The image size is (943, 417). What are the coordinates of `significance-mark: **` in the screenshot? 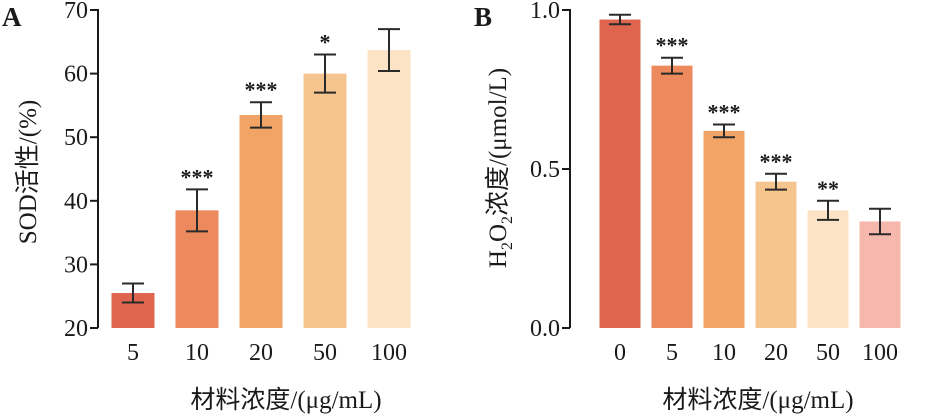 It's located at (828, 188).